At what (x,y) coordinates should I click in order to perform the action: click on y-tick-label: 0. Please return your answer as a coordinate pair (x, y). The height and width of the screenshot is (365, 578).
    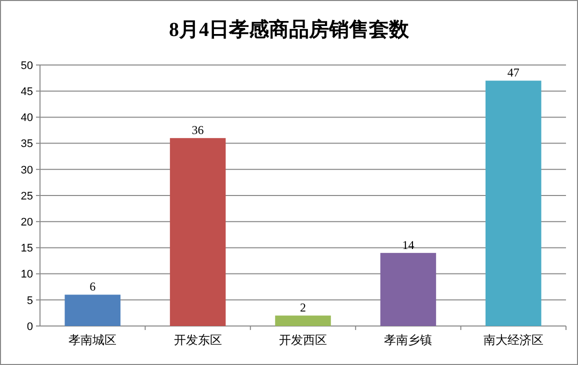
    Looking at the image, I should click on (29, 326).